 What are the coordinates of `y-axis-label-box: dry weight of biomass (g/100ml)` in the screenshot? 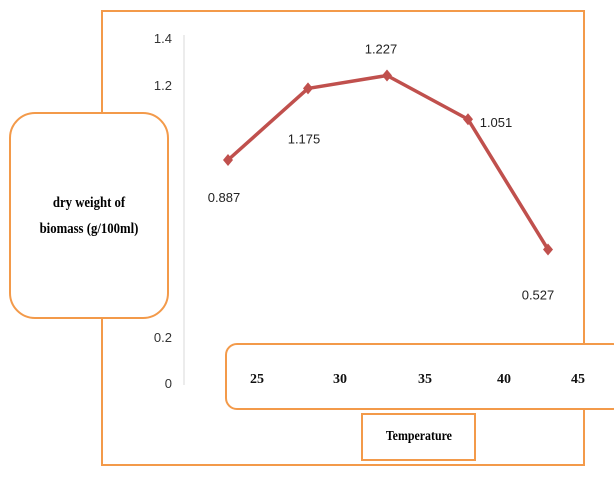 It's located at (89, 215).